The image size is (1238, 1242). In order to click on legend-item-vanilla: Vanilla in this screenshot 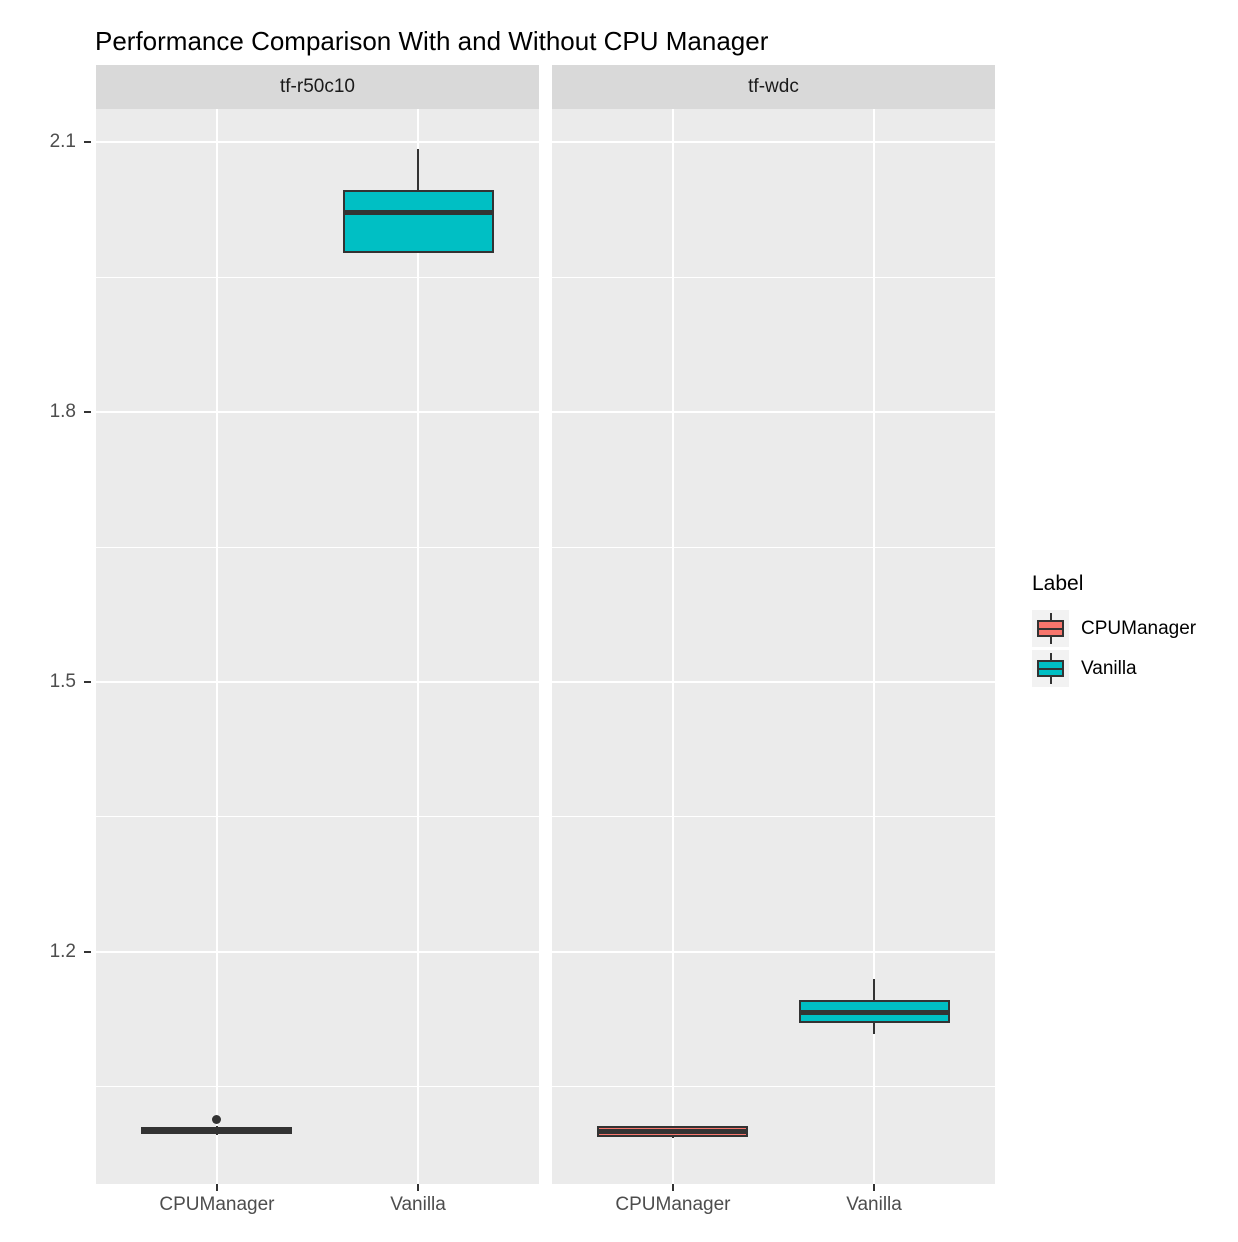, I will do `click(1114, 668)`.